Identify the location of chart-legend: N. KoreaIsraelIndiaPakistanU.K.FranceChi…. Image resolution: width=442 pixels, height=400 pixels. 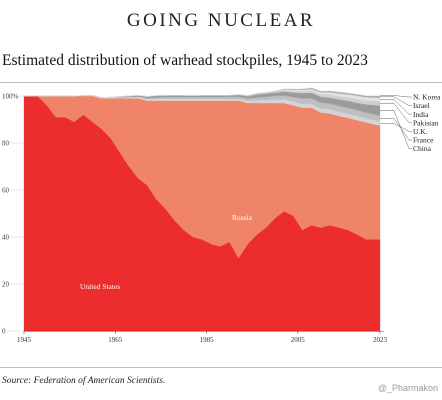
(410, 123).